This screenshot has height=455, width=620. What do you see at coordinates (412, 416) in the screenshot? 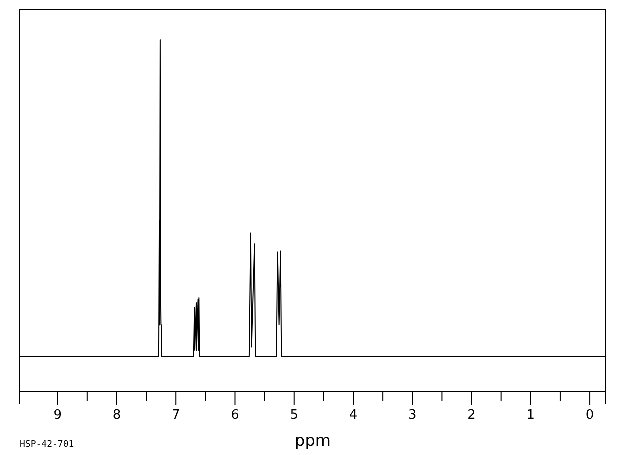
I see `x-tick-label: 3` at bounding box center [412, 416].